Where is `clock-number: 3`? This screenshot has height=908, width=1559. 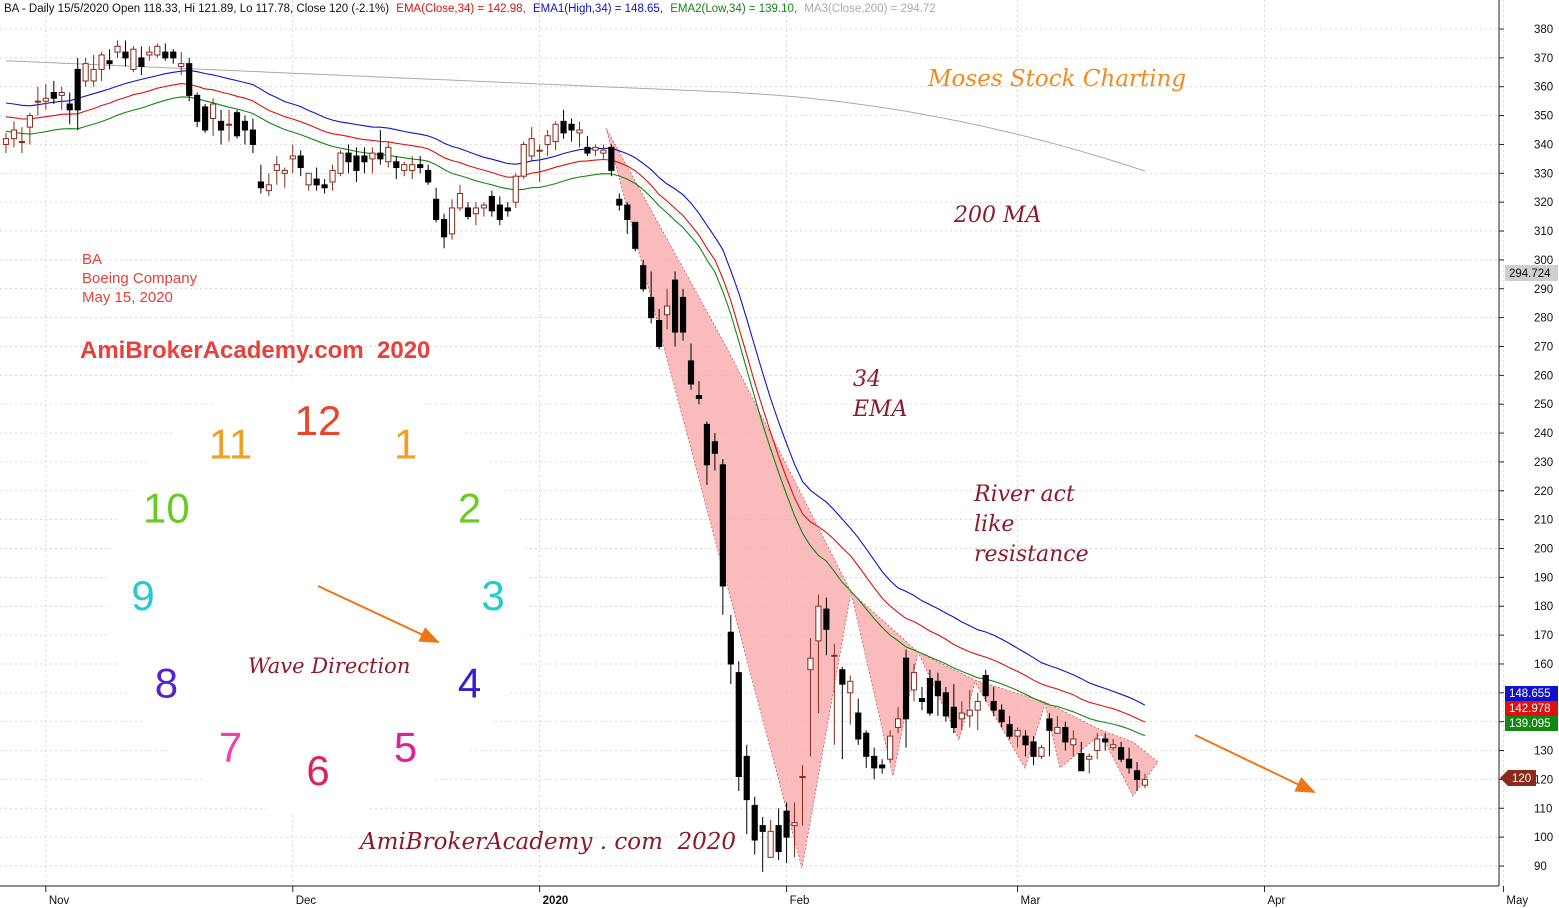
clock-number: 3 is located at coordinates (492, 595).